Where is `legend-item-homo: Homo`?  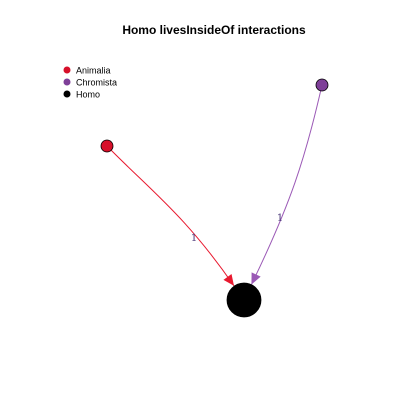
legend-item-homo: Homo is located at coordinates (81, 95).